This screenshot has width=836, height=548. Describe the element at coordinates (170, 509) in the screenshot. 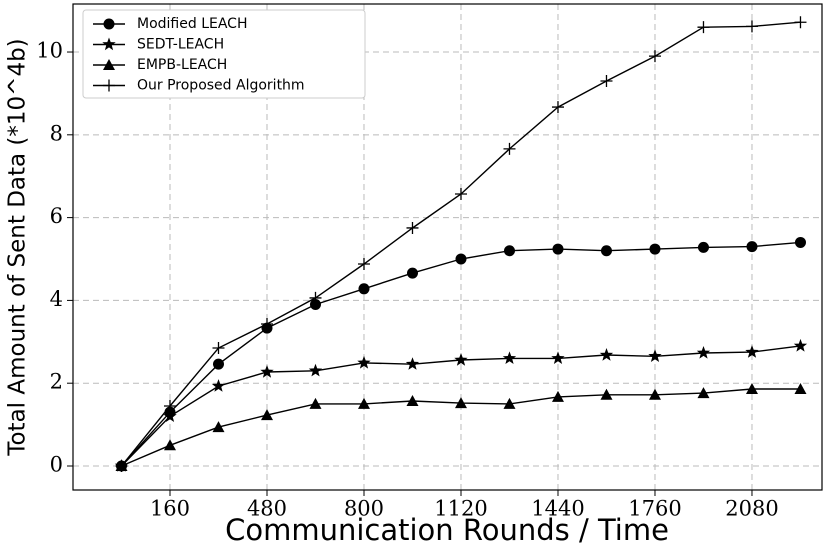

I see `x-tick-label: 160` at that location.